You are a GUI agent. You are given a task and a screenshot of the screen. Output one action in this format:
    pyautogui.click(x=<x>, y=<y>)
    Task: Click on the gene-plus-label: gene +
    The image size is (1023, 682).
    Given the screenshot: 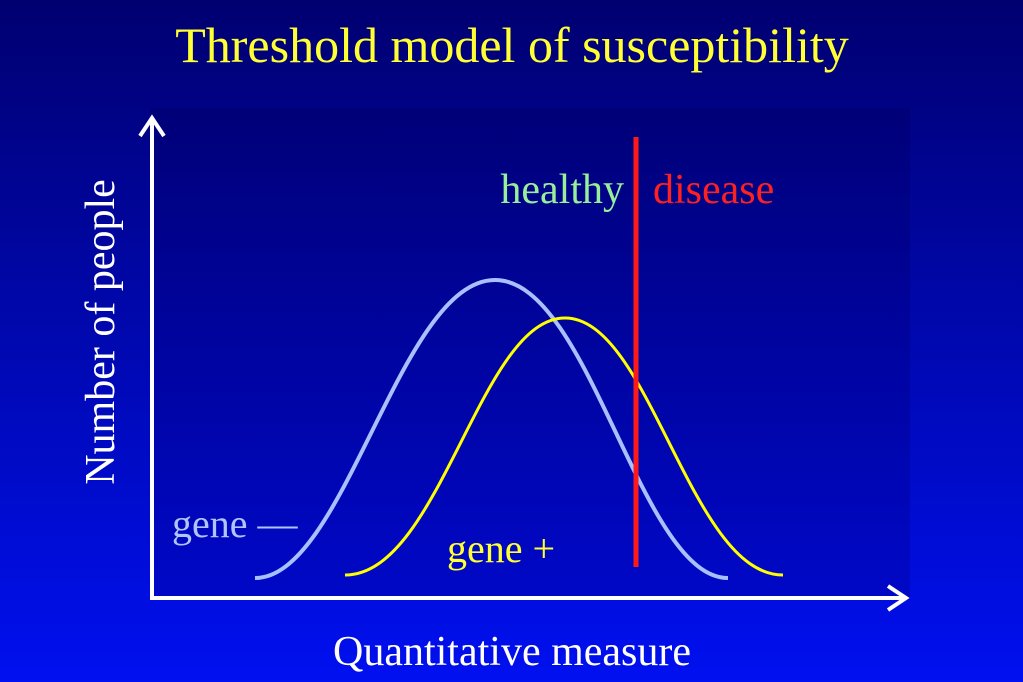 What is the action you would take?
    pyautogui.click(x=501, y=548)
    